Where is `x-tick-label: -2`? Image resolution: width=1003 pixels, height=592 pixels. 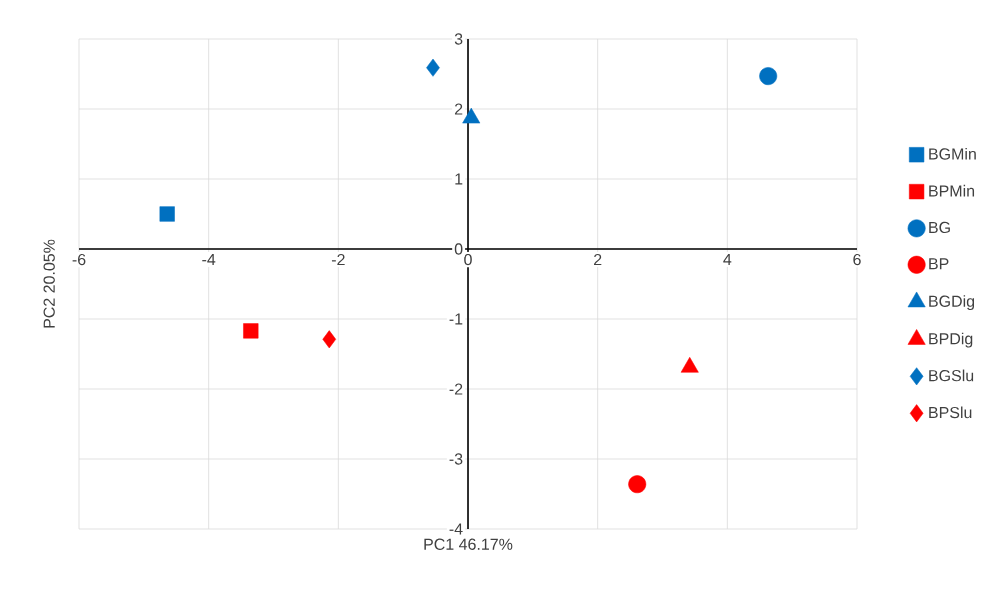 x-tick-label: -2 is located at coordinates (338, 259).